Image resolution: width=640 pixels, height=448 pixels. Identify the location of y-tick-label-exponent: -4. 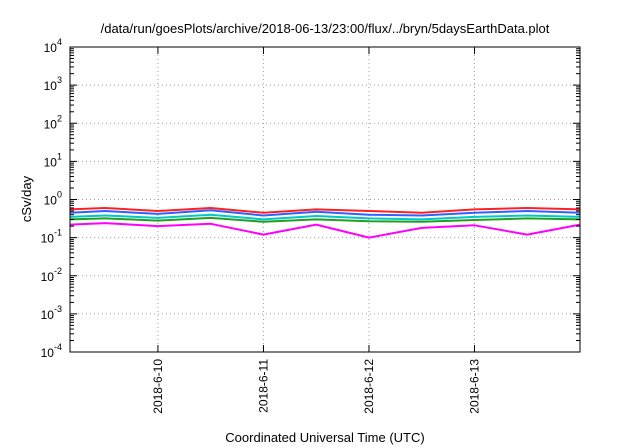
(58, 347).